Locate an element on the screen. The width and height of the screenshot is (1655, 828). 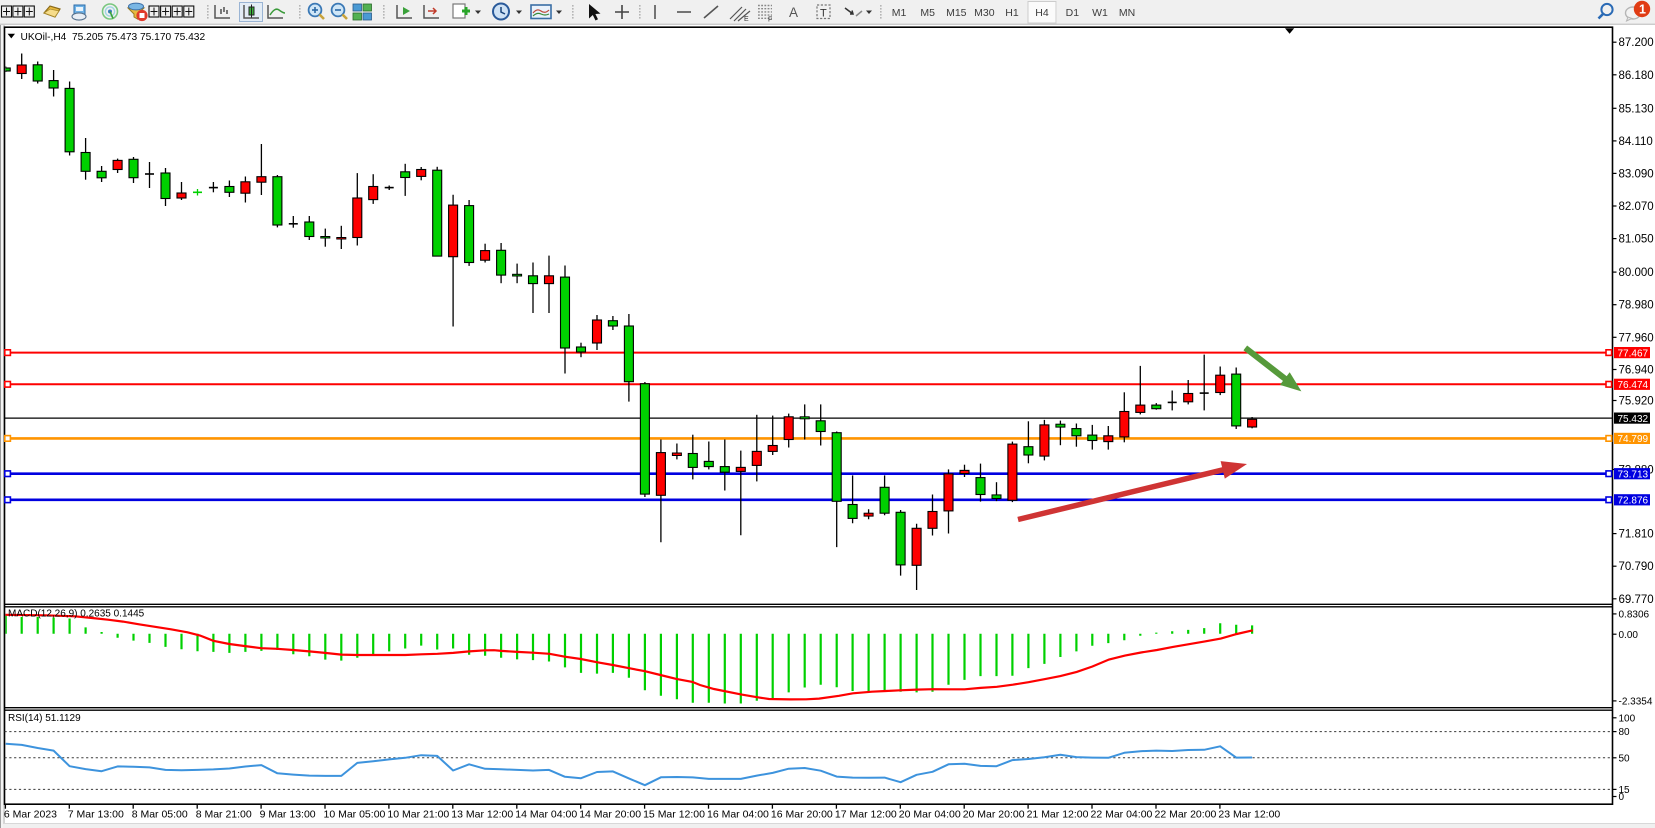
svg-text: 22 Mar 20:00 is located at coordinates (1186, 815).